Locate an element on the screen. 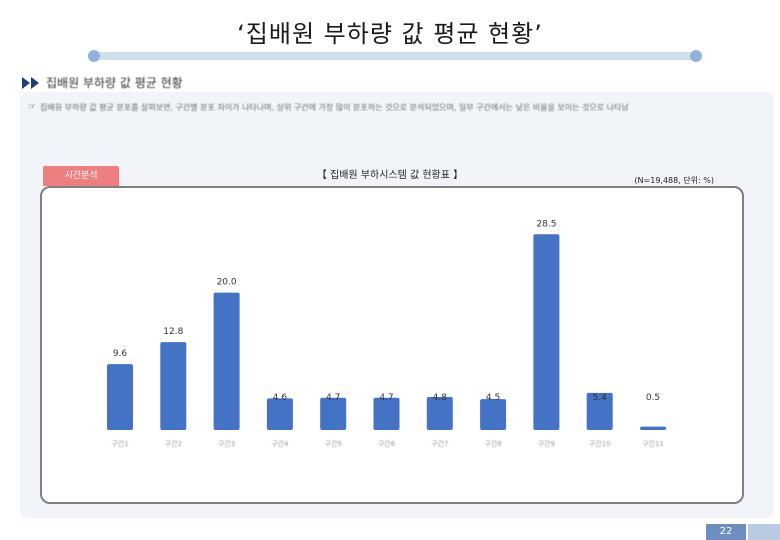  bar-value-label-6: 4.7 is located at coordinates (386, 398).